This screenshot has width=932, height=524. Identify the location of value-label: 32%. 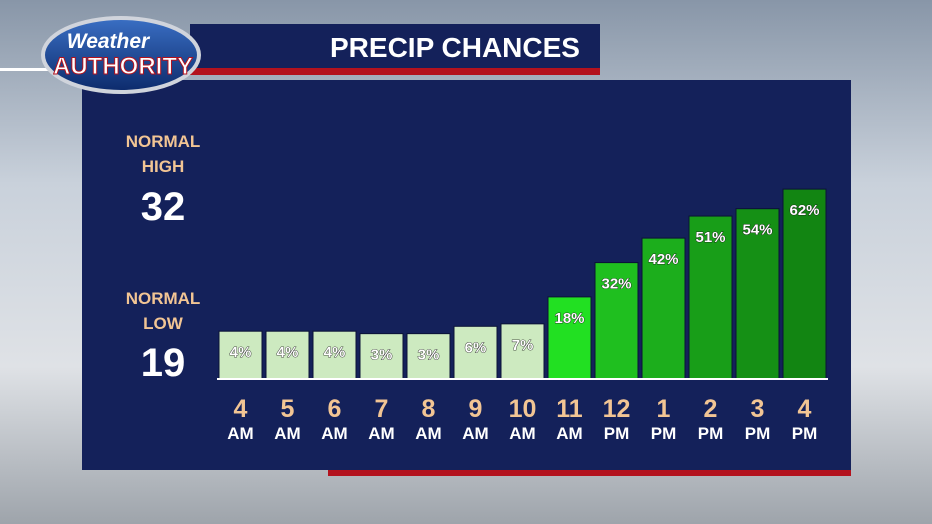
(616, 284).